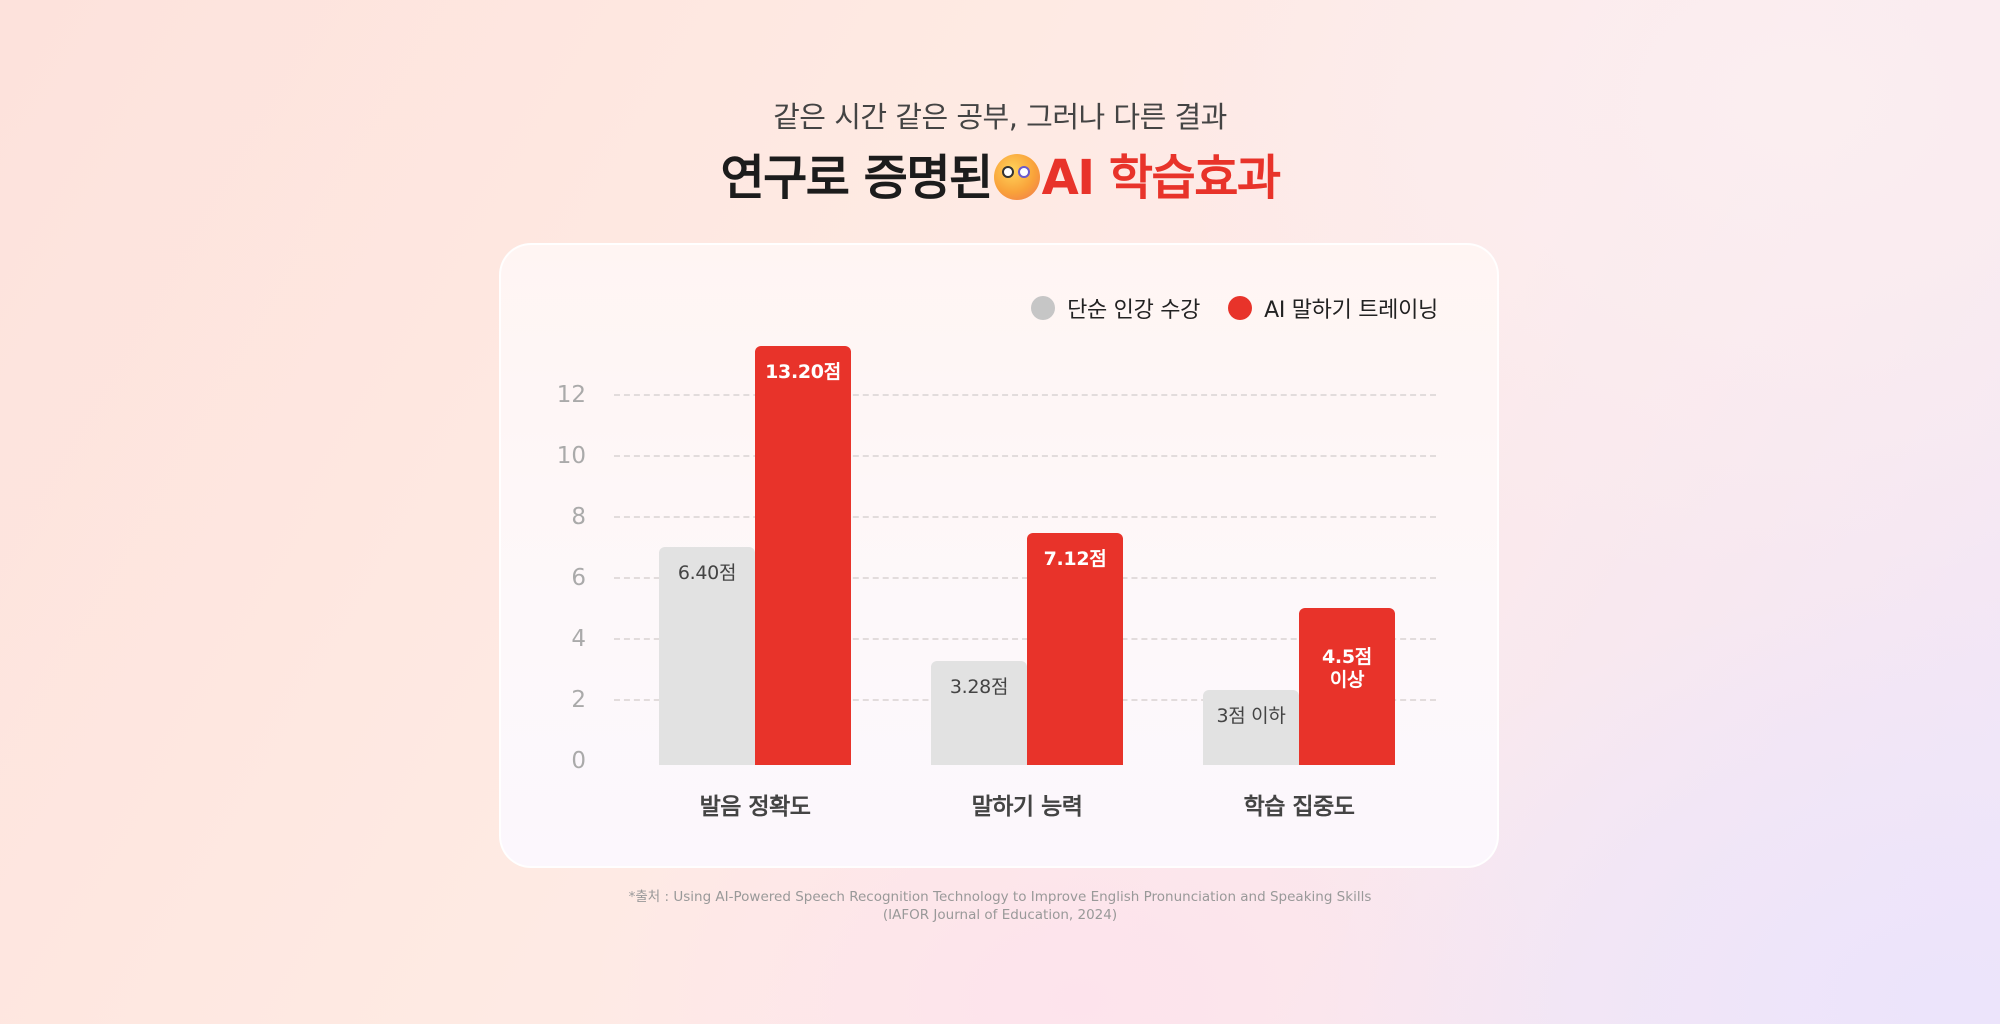 This screenshot has height=1024, width=2000. I want to click on x-label-pronunciation: 발음 정확도, so click(755, 807).